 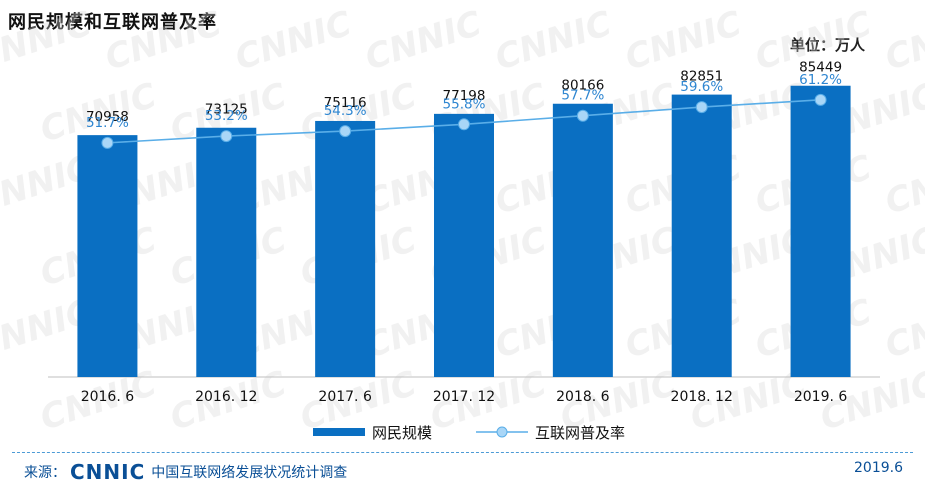 I want to click on bar-value-label: 75116, so click(x=345, y=103).